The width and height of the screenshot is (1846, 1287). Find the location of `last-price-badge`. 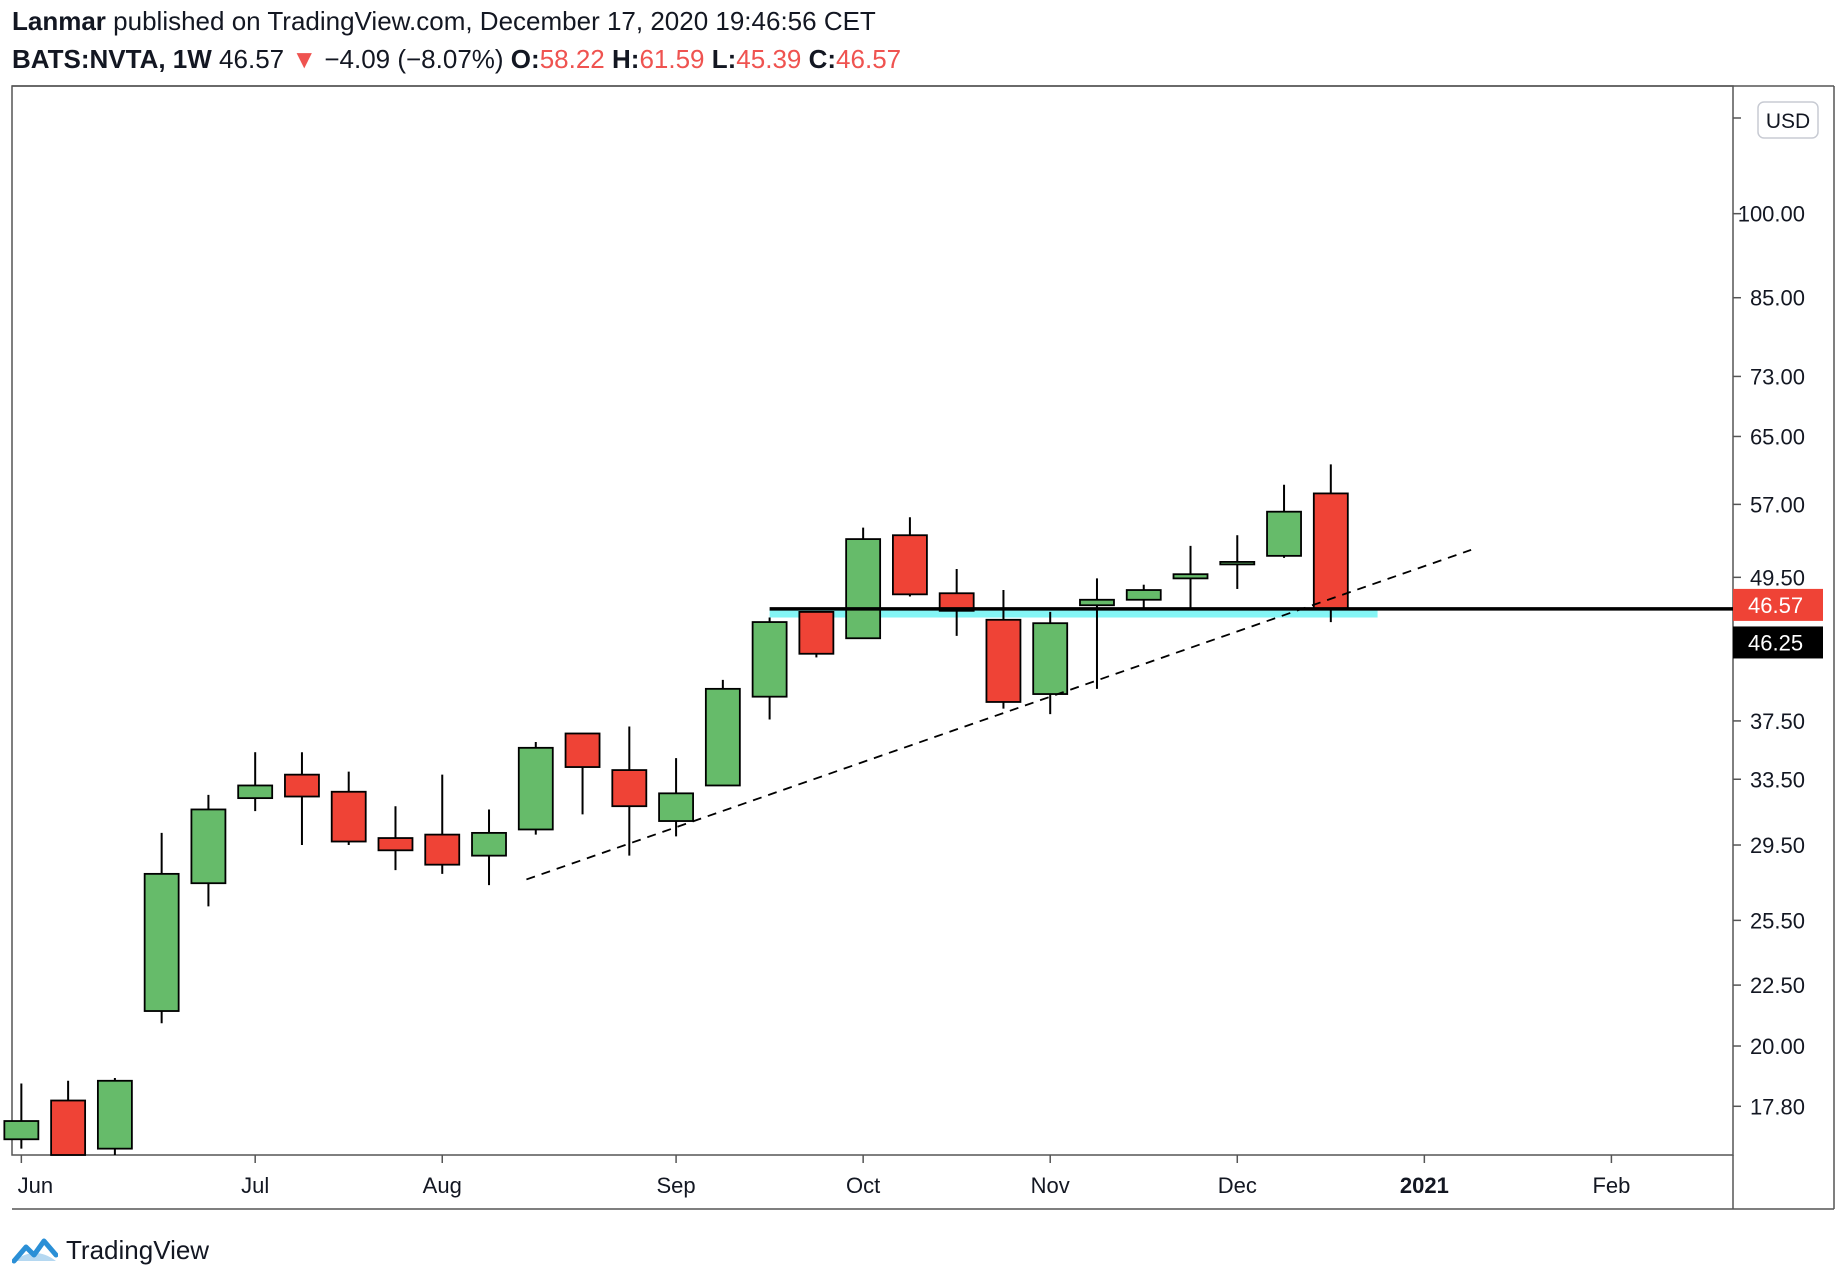

last-price-badge is located at coordinates (1778, 604).